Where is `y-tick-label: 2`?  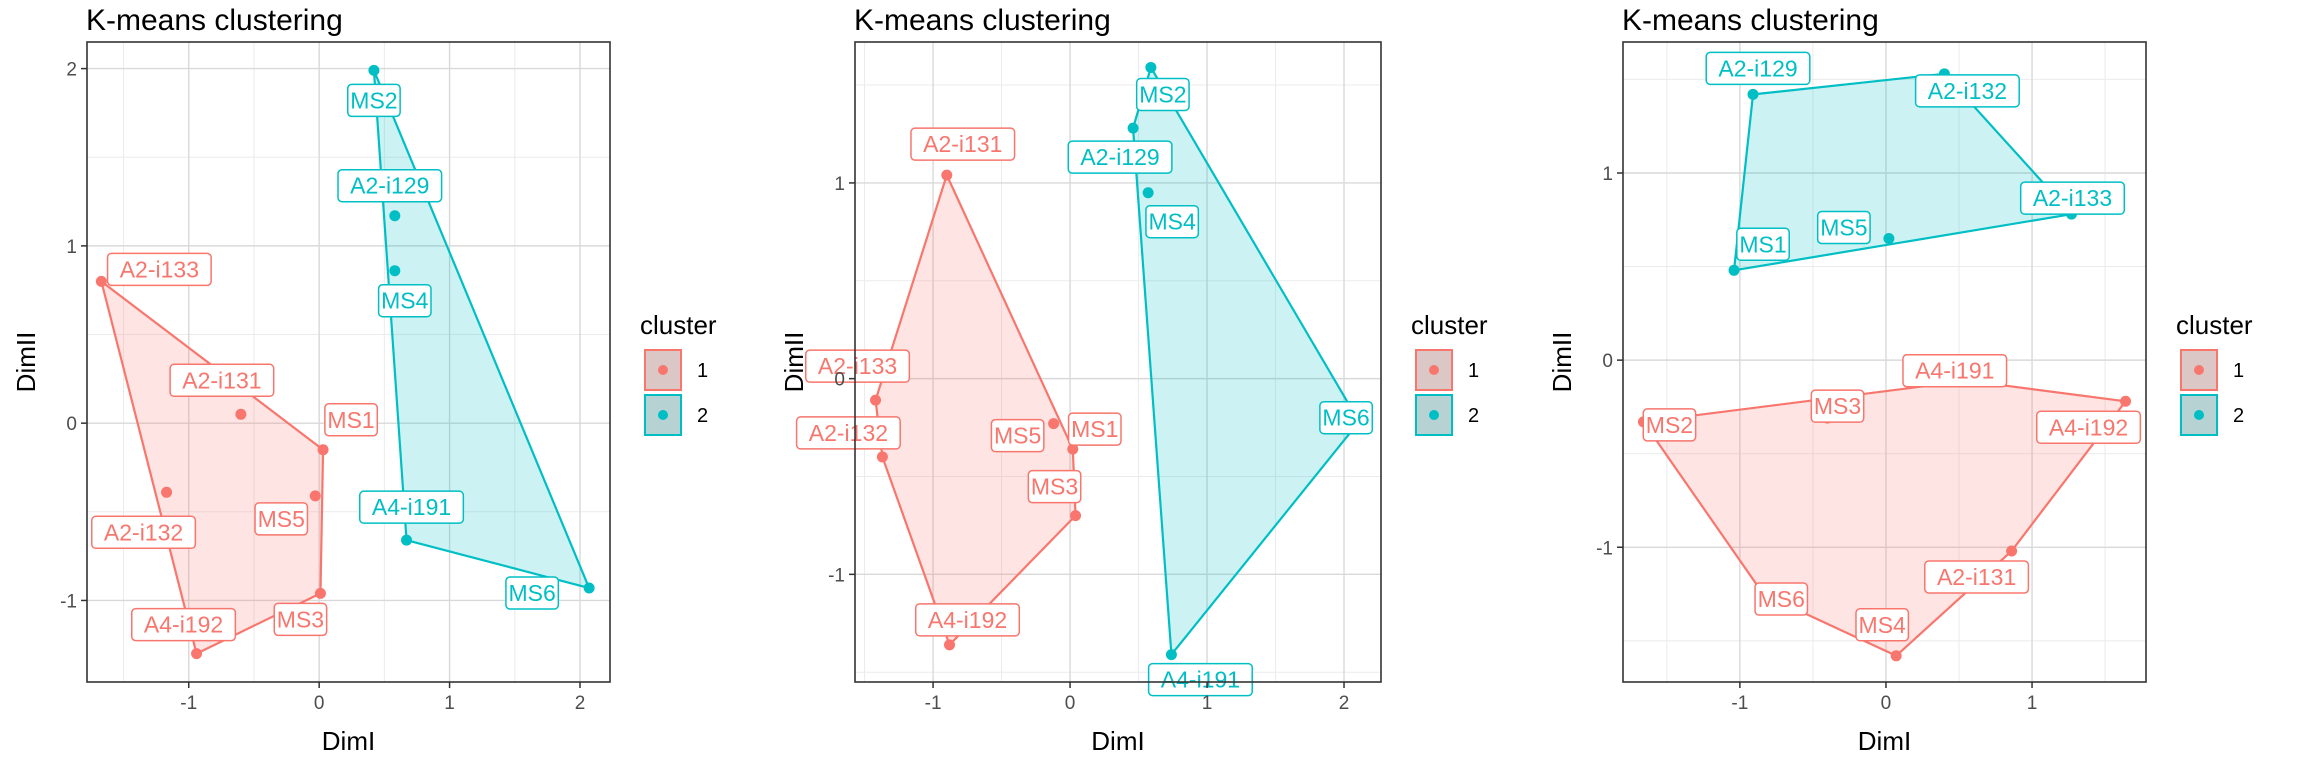
y-tick-label: 2 is located at coordinates (71, 70).